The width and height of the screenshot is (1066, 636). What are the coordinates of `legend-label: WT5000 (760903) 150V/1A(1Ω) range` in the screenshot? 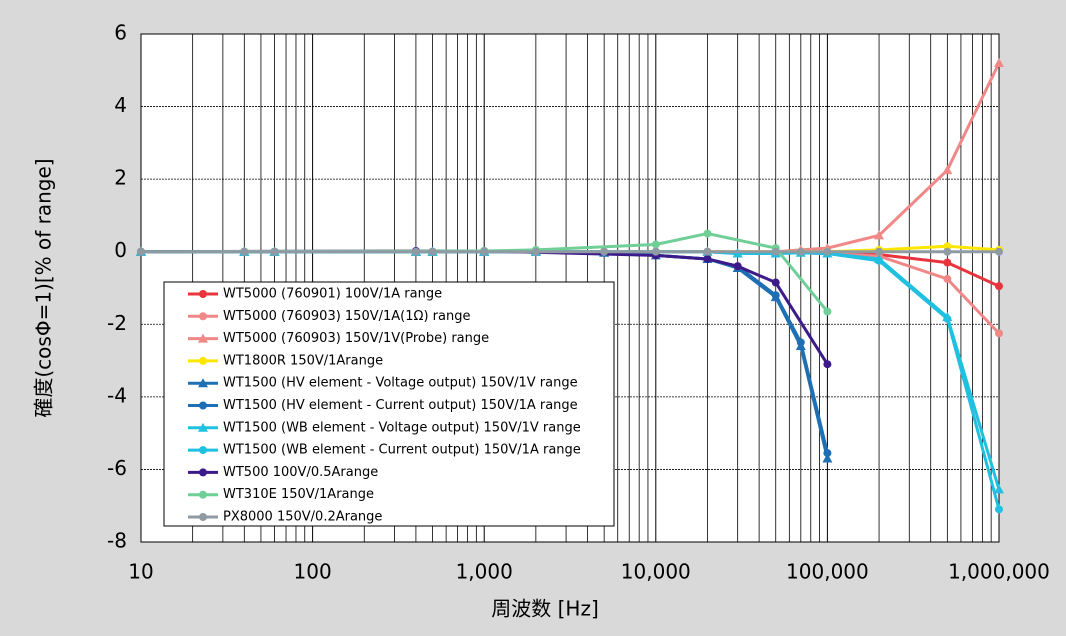 It's located at (346, 316).